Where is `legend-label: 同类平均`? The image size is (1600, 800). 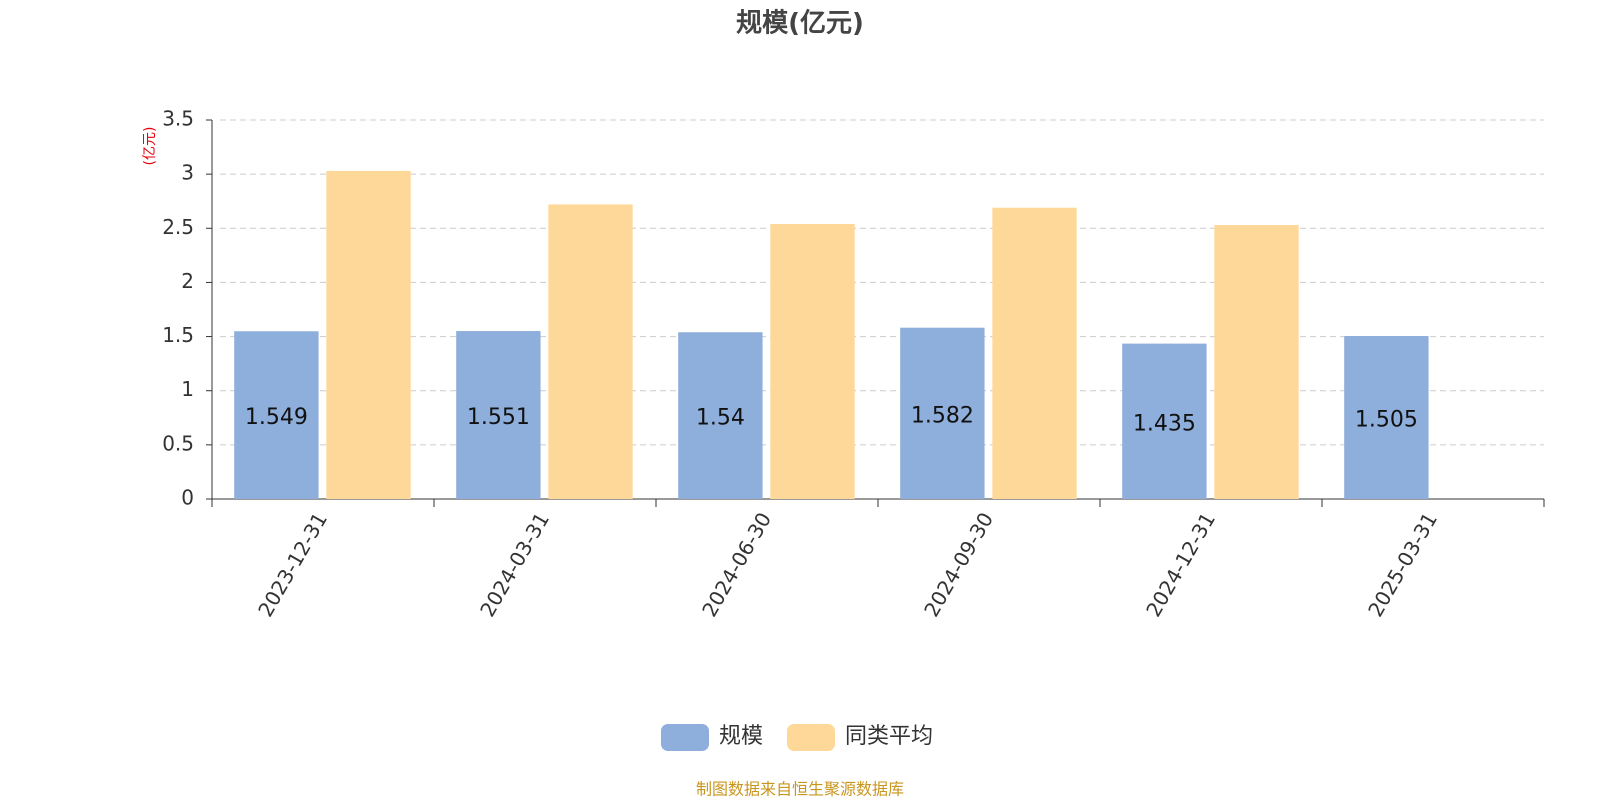 legend-label: 同类平均 is located at coordinates (889, 736).